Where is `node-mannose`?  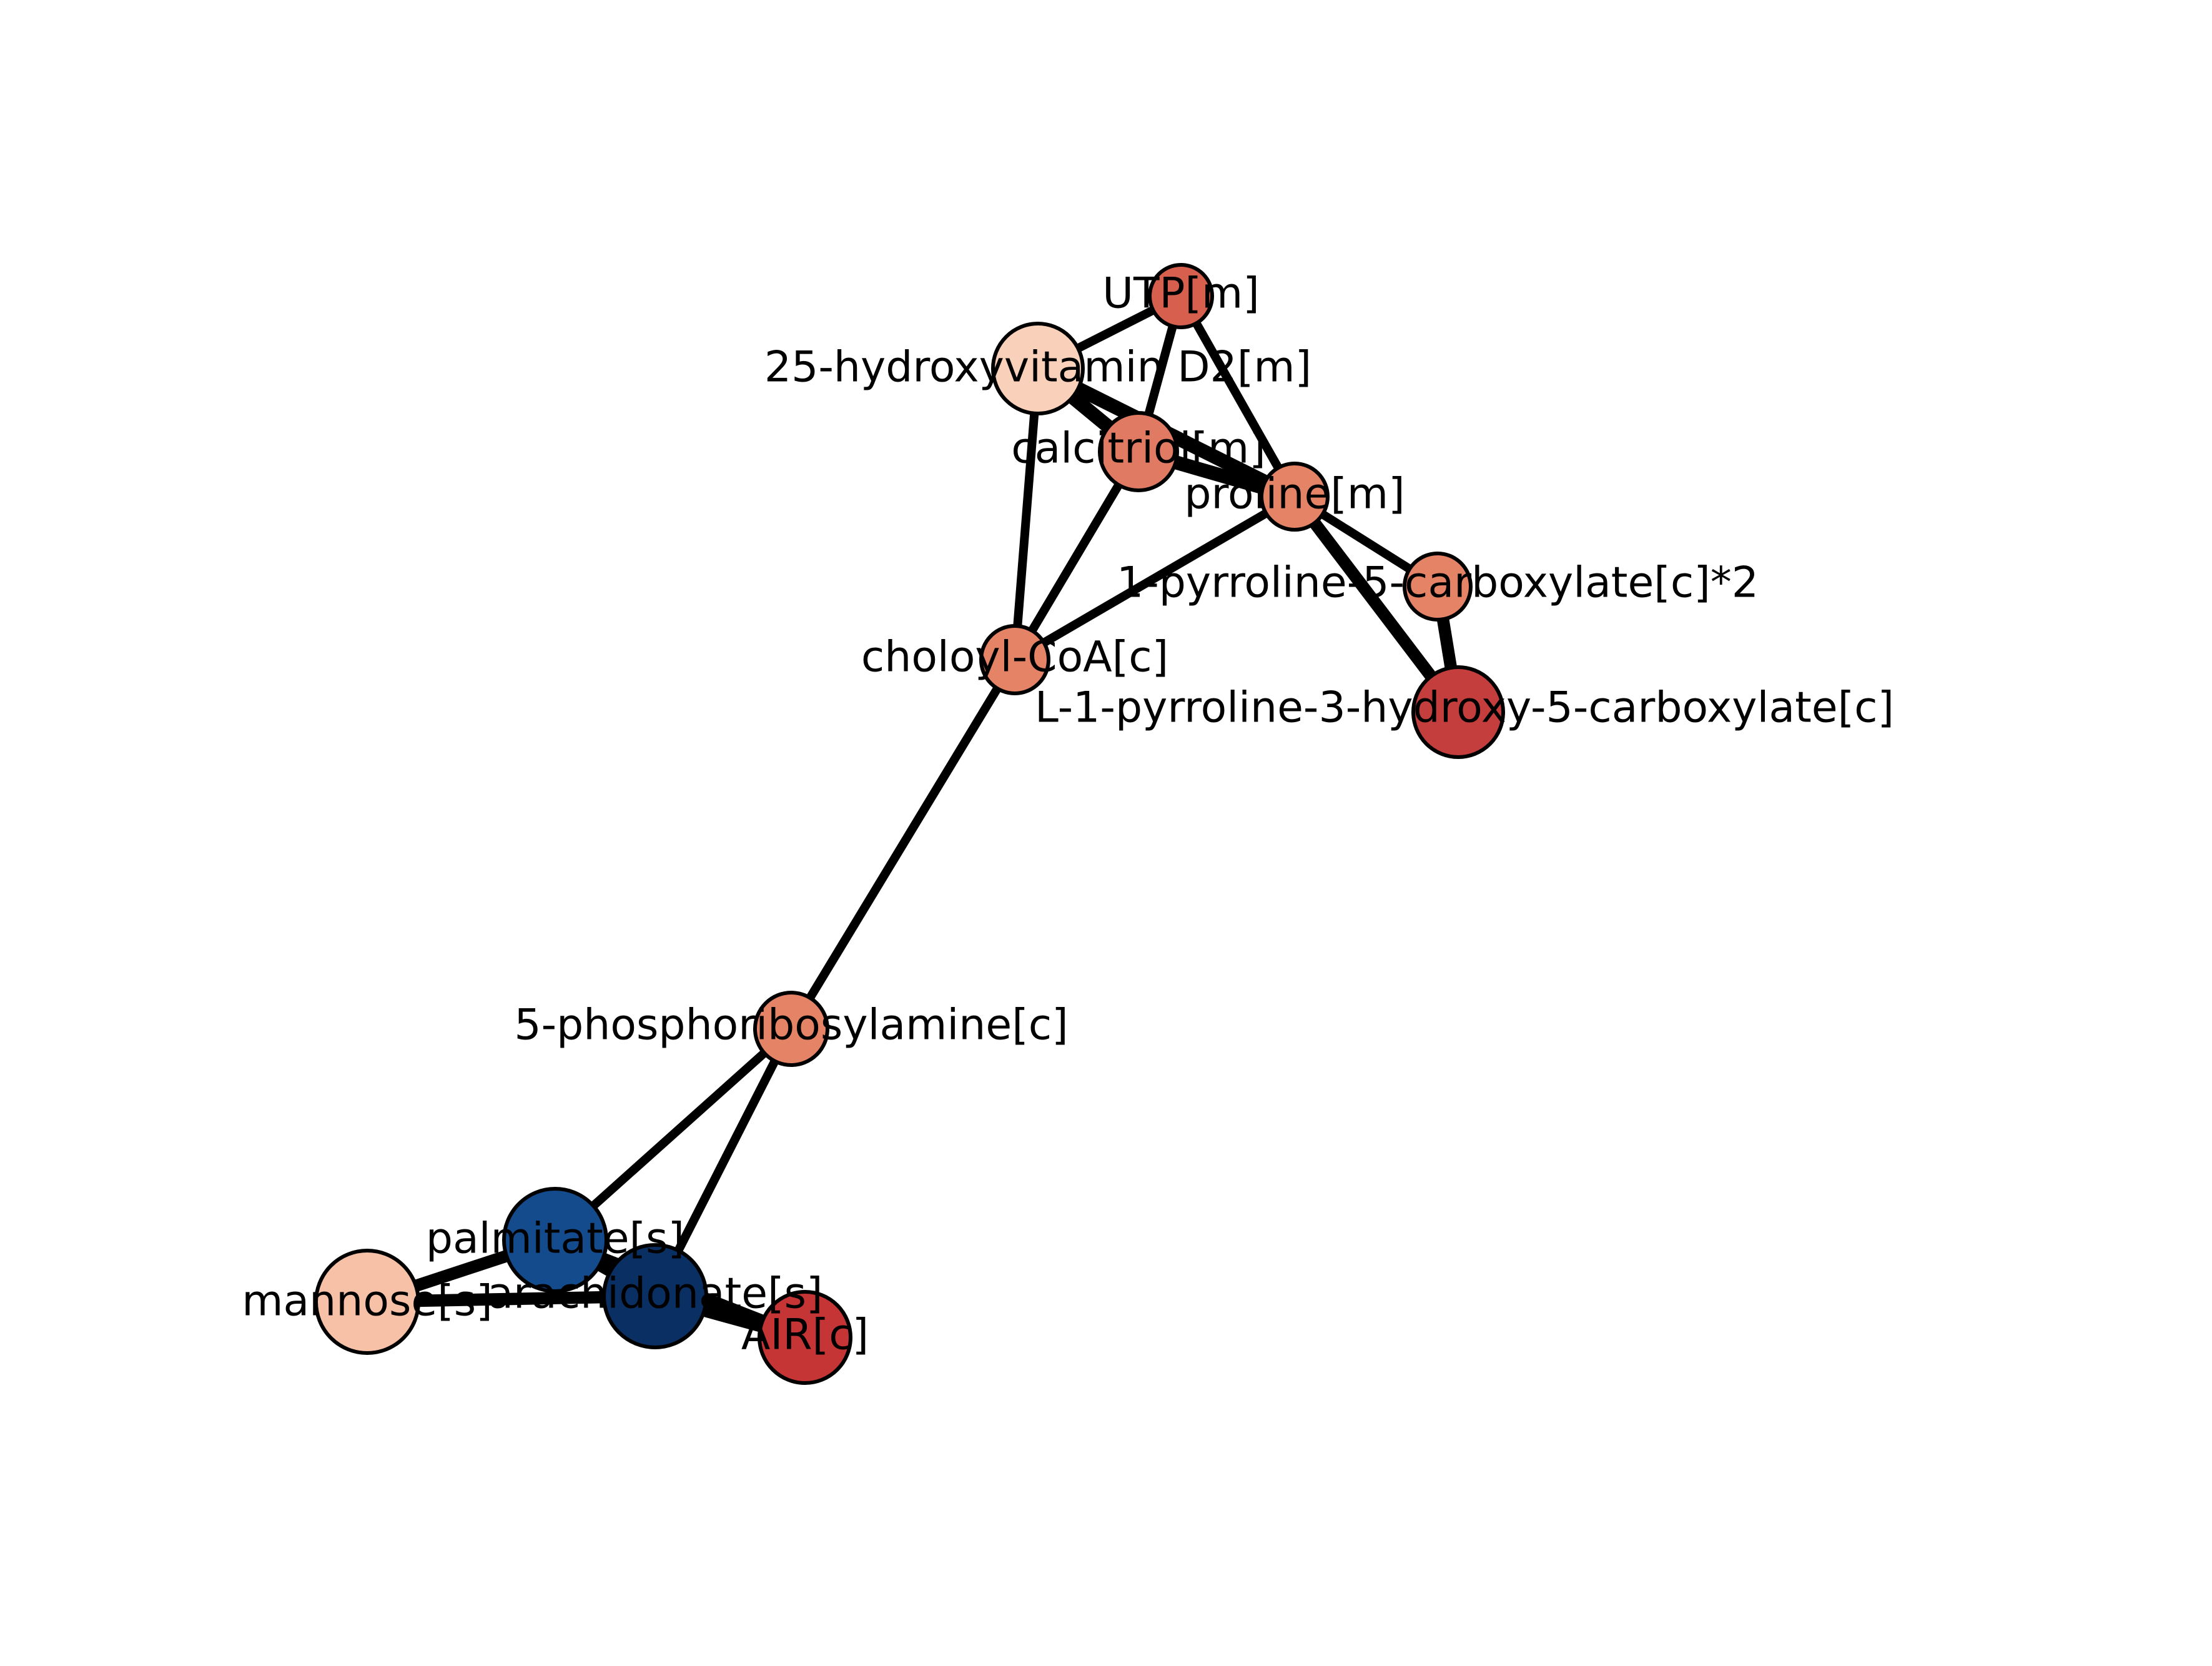
node-mannose is located at coordinates (367, 1302).